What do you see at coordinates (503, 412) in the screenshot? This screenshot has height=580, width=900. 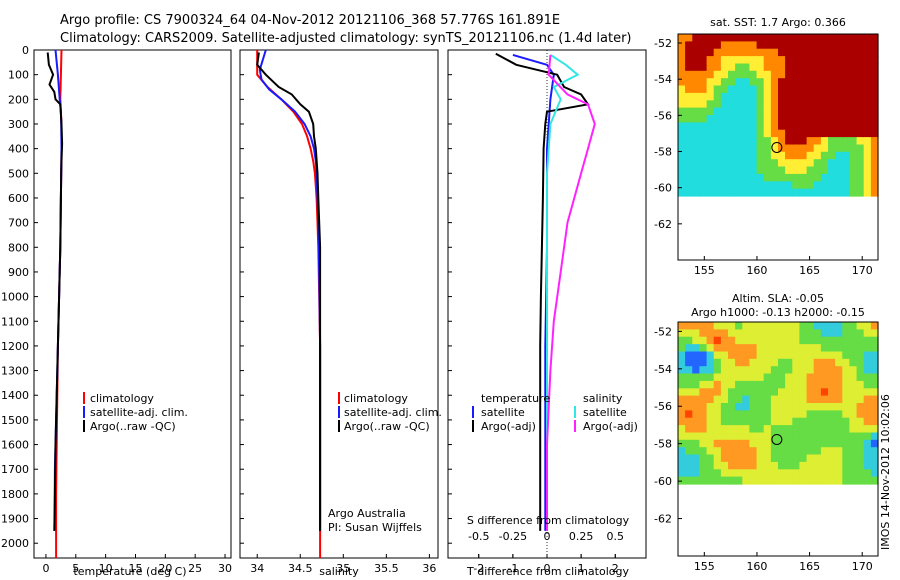 I see `legend-label-temp-satellite: satellite` at bounding box center [503, 412].